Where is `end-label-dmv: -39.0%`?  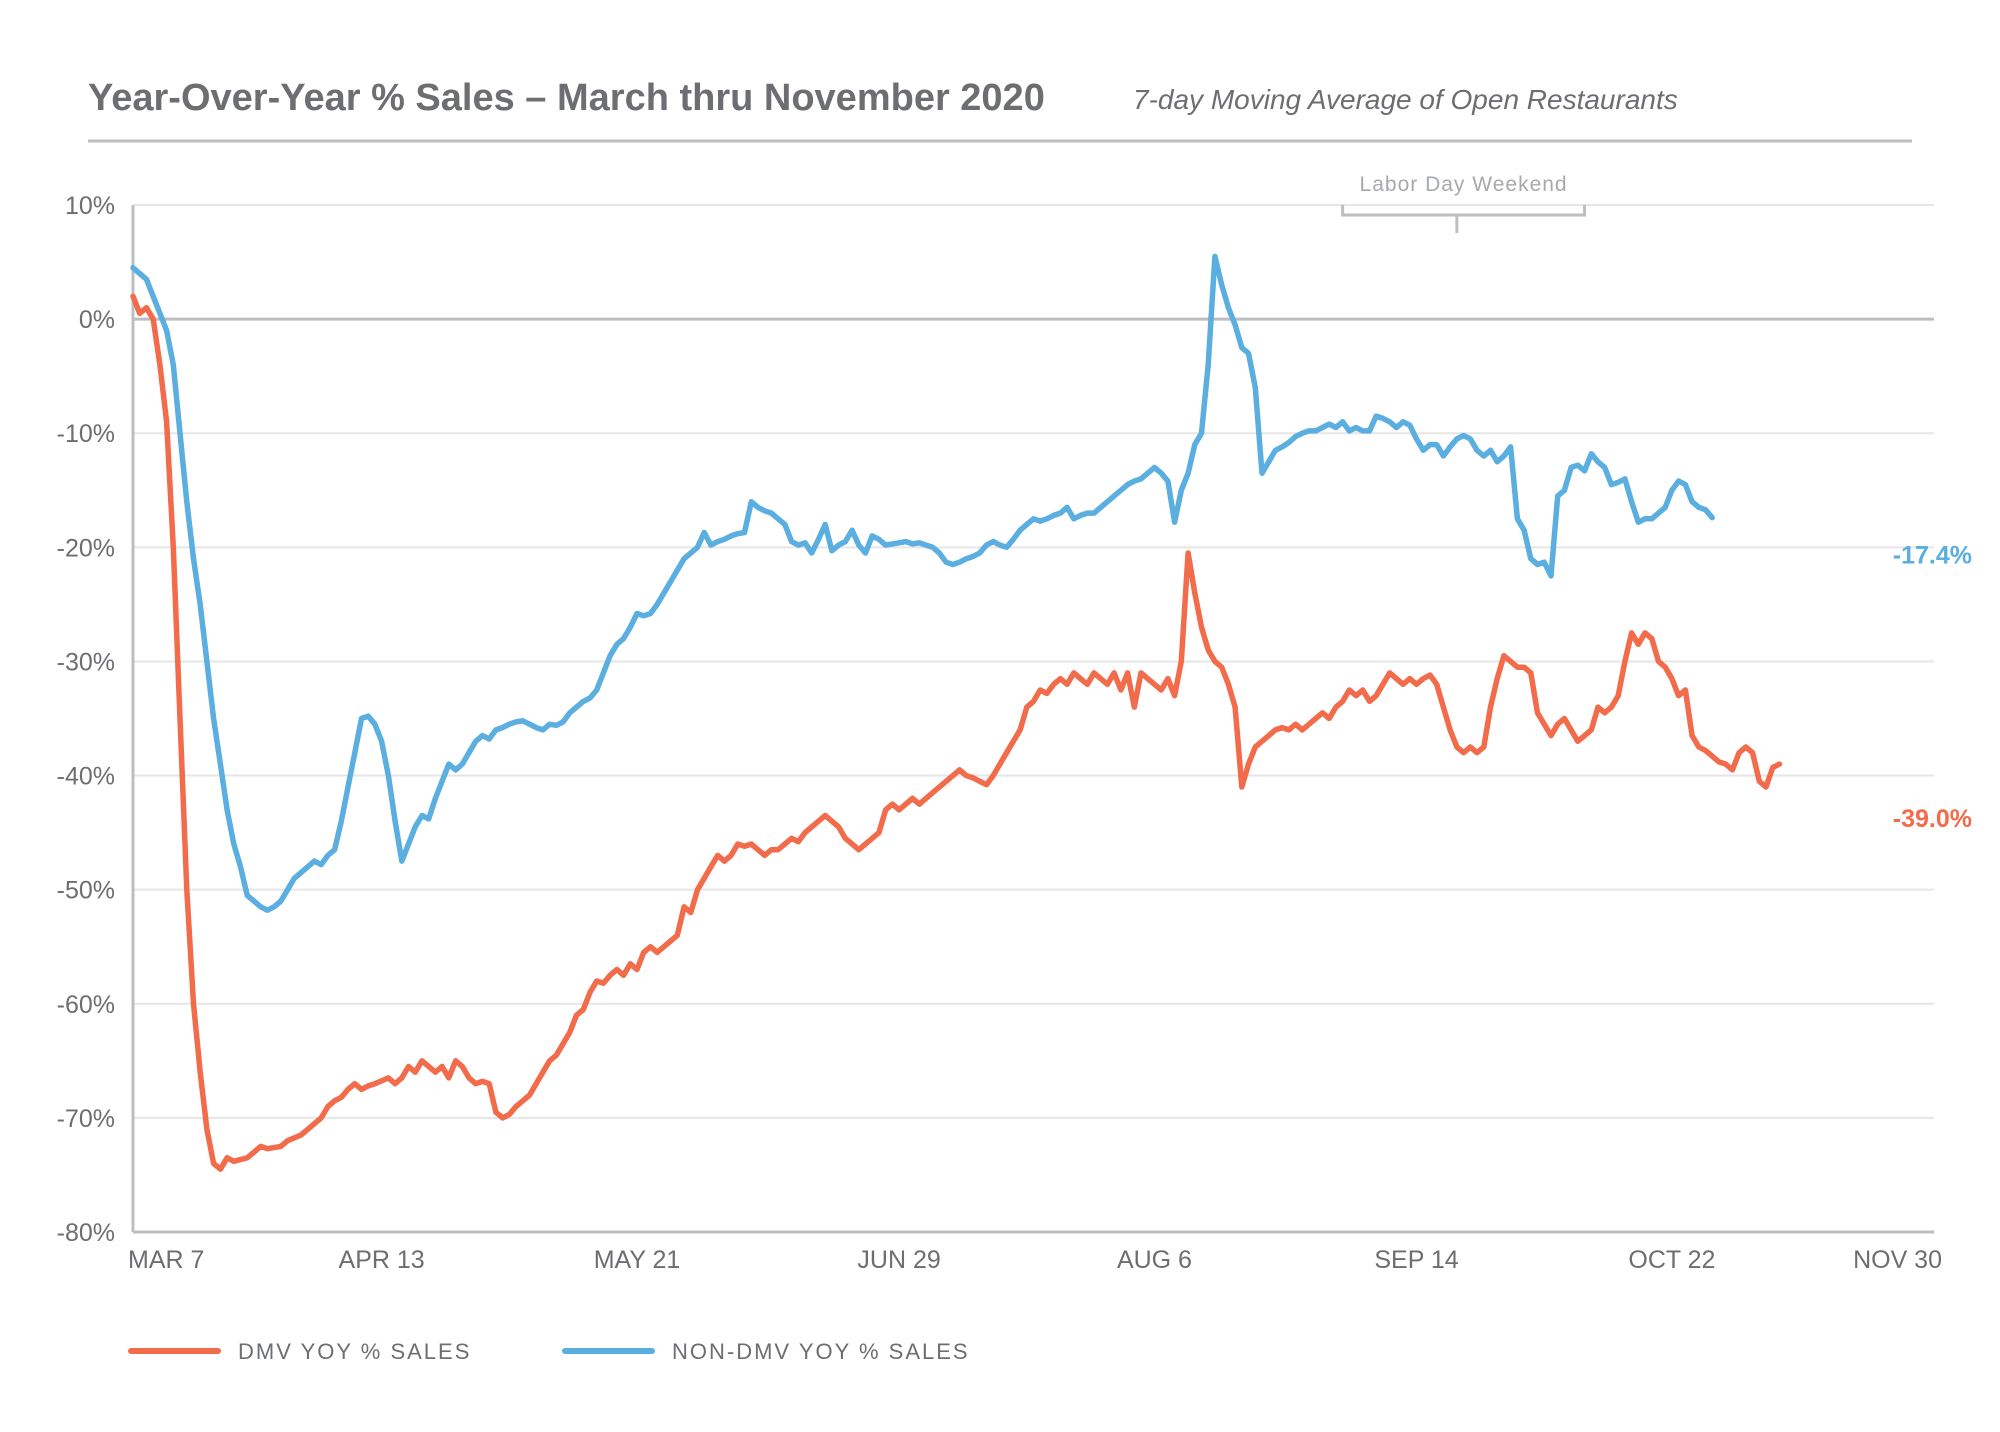
end-label-dmv: -39.0% is located at coordinates (1932, 819).